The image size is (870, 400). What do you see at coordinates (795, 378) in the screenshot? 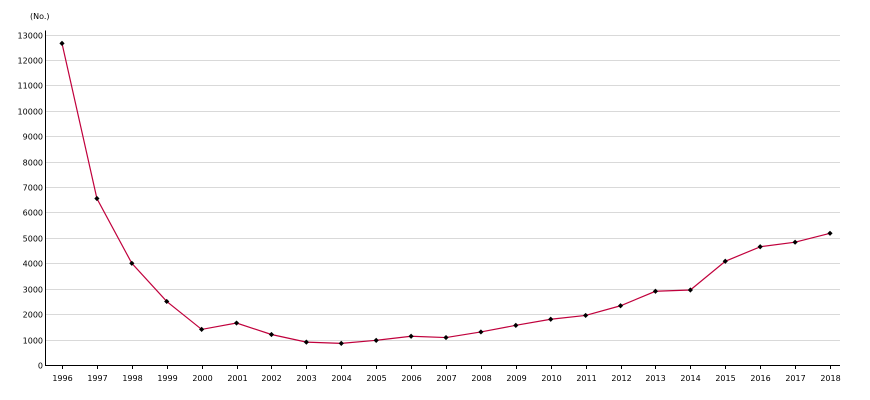
I see `x-tick-label: 2017` at bounding box center [795, 378].